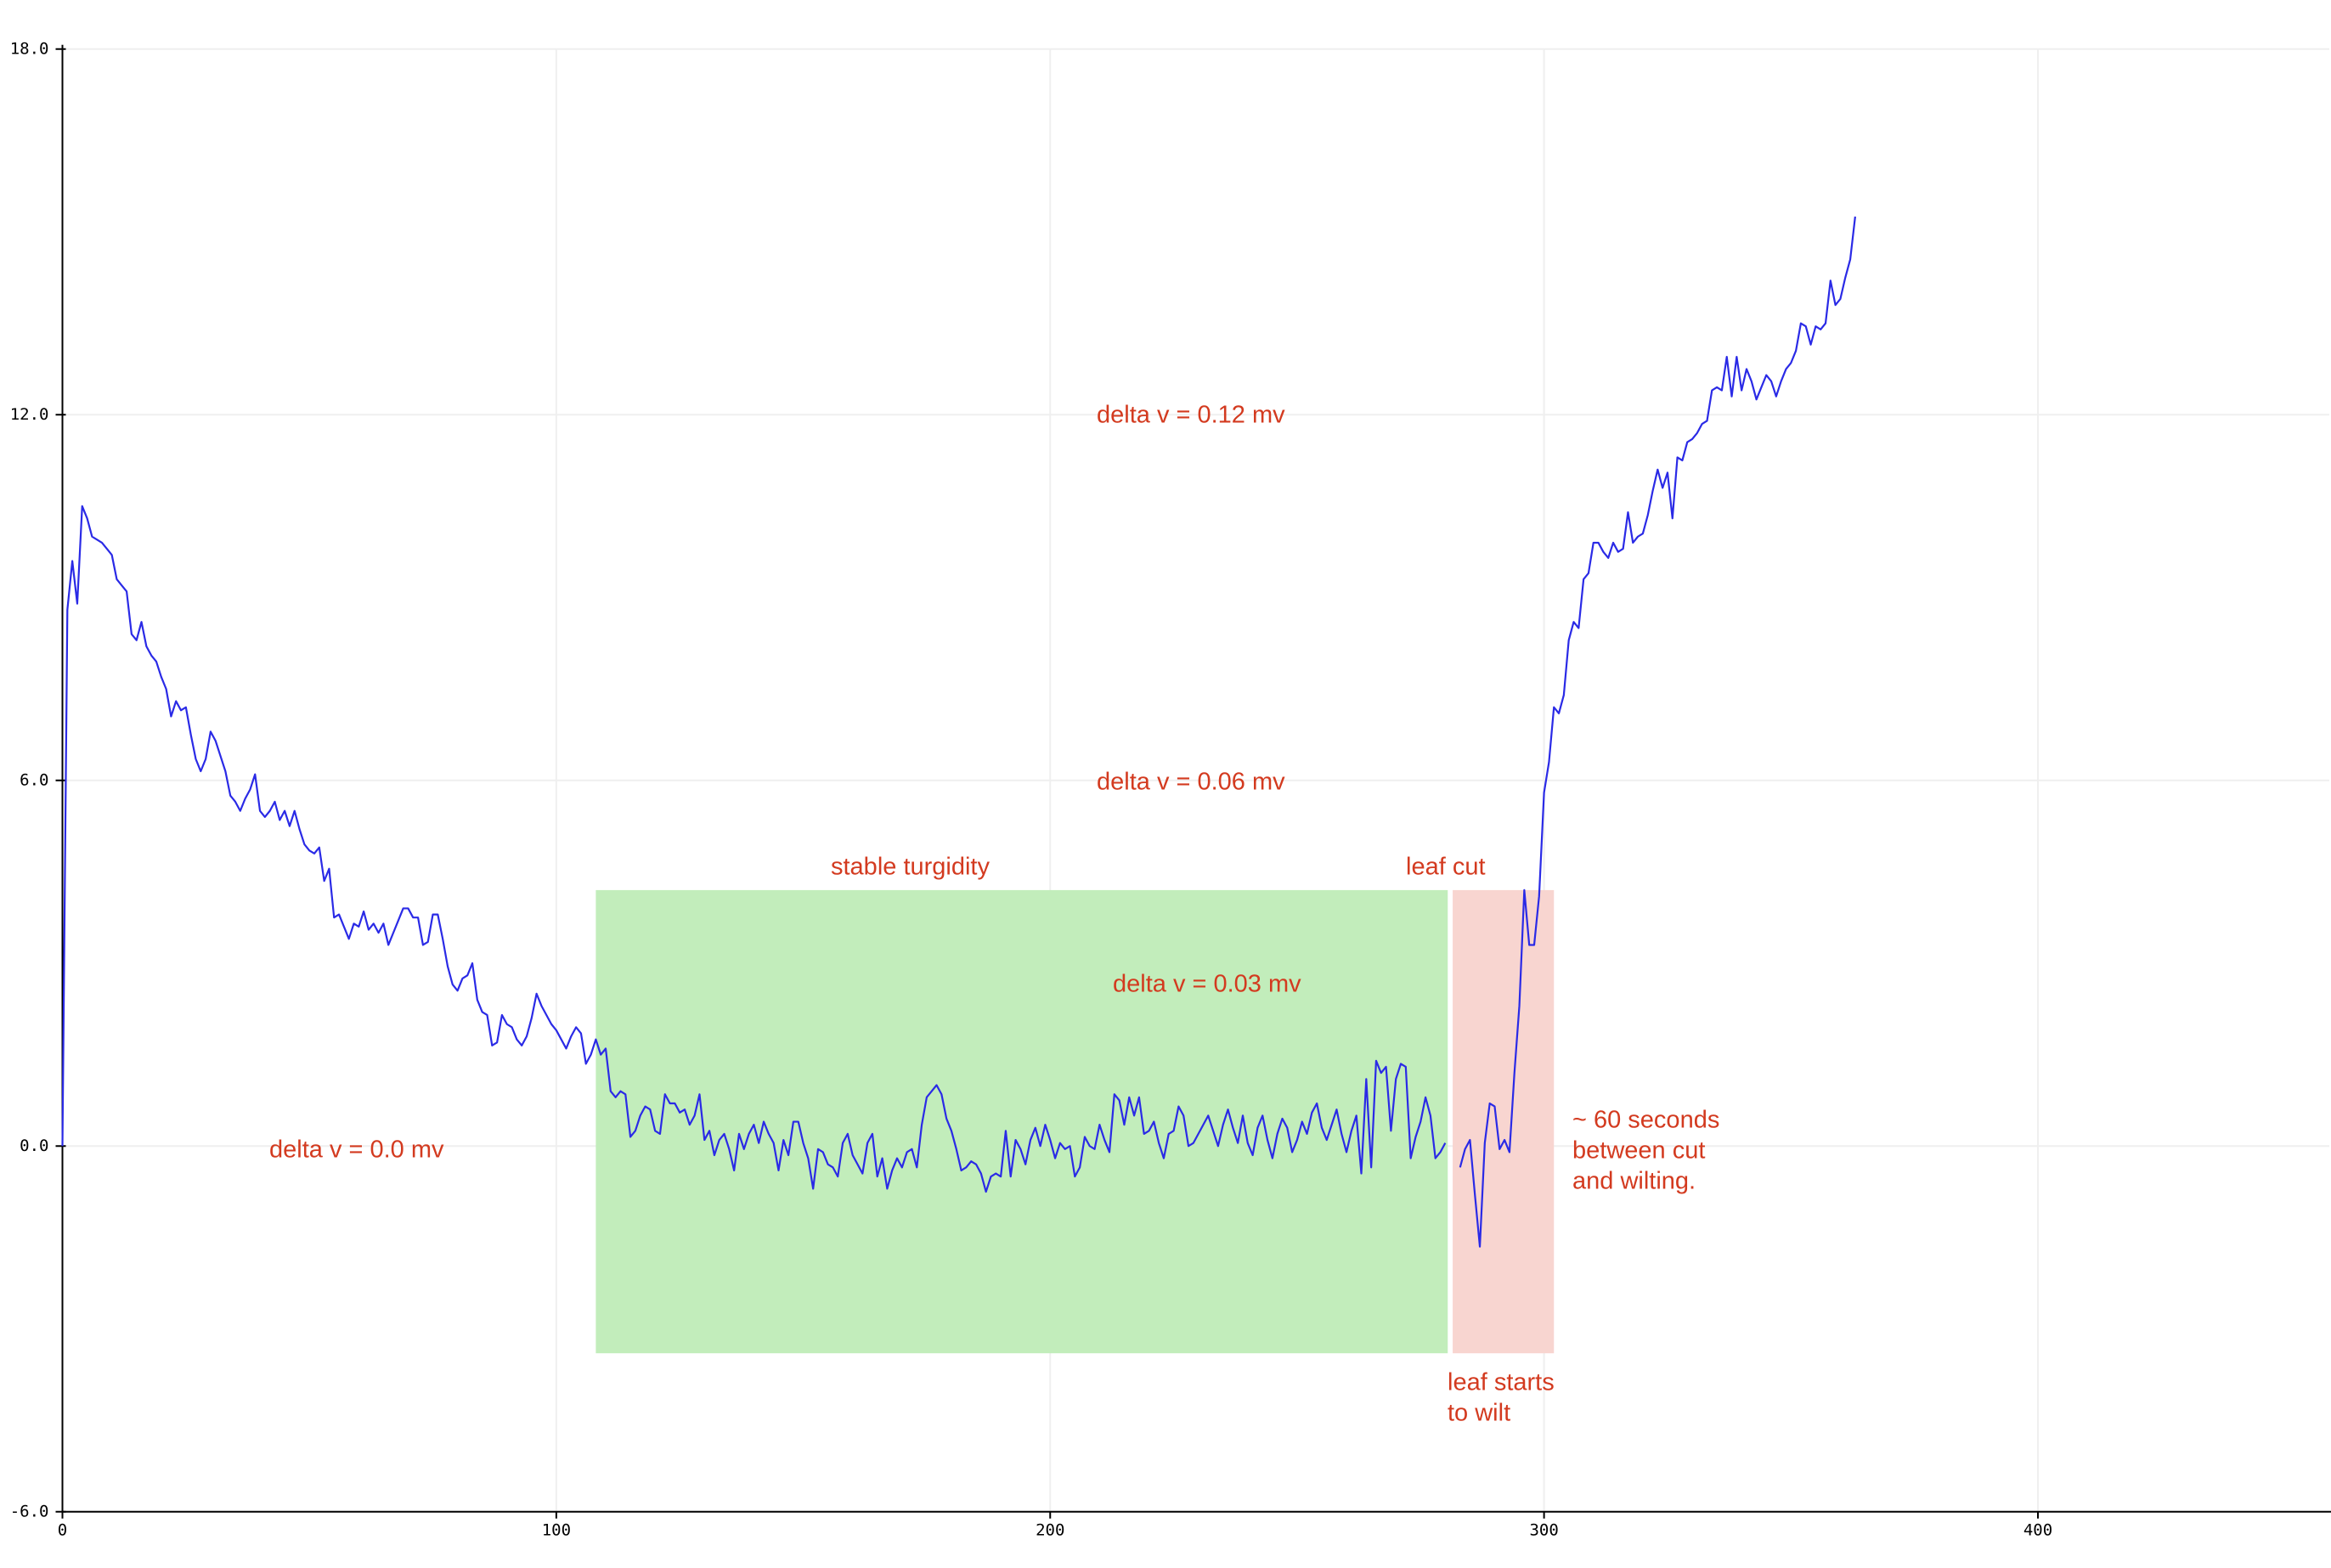 This screenshot has width=2331, height=1568. I want to click on annotation: delta v = 0.0 mv, so click(356, 1150).